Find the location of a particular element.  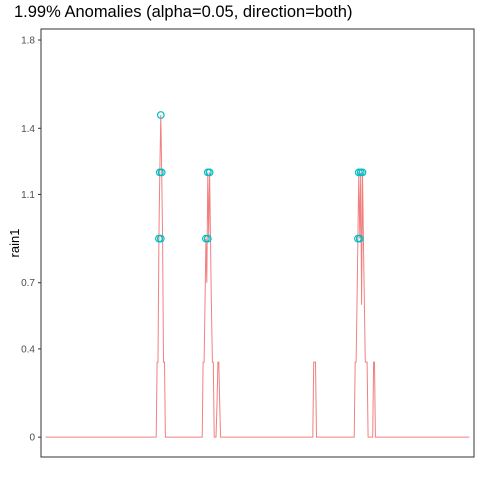

y-tick-label: 0 is located at coordinates (32, 438).